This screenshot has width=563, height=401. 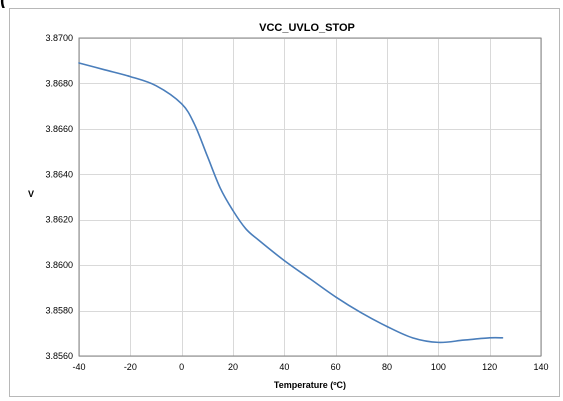 What do you see at coordinates (78, 367) in the screenshot?
I see `x-tick-label: -40` at bounding box center [78, 367].